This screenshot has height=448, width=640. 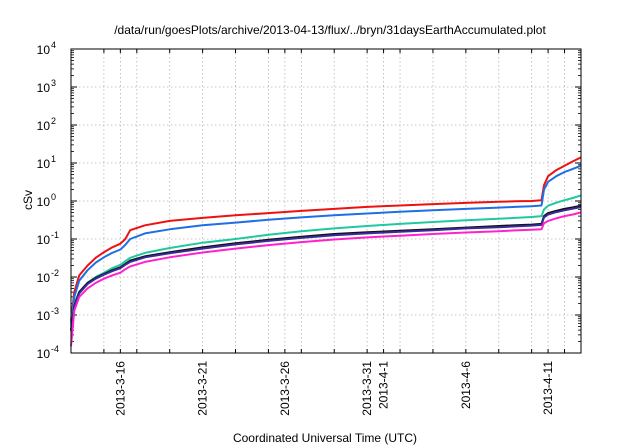 I want to click on x-tick-label: 2013-4-6, so click(x=466, y=385).